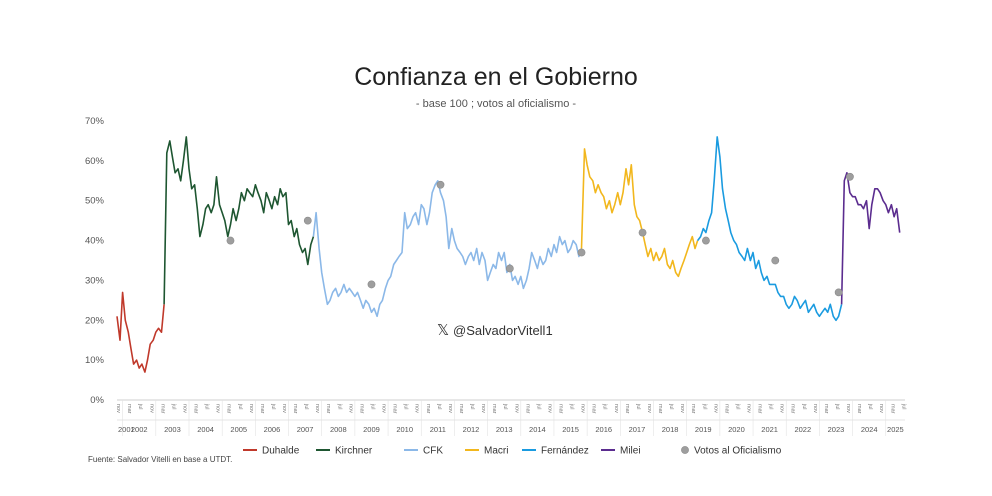  Describe the element at coordinates (95, 161) in the screenshot. I see `y-tick-label: 60%` at that location.